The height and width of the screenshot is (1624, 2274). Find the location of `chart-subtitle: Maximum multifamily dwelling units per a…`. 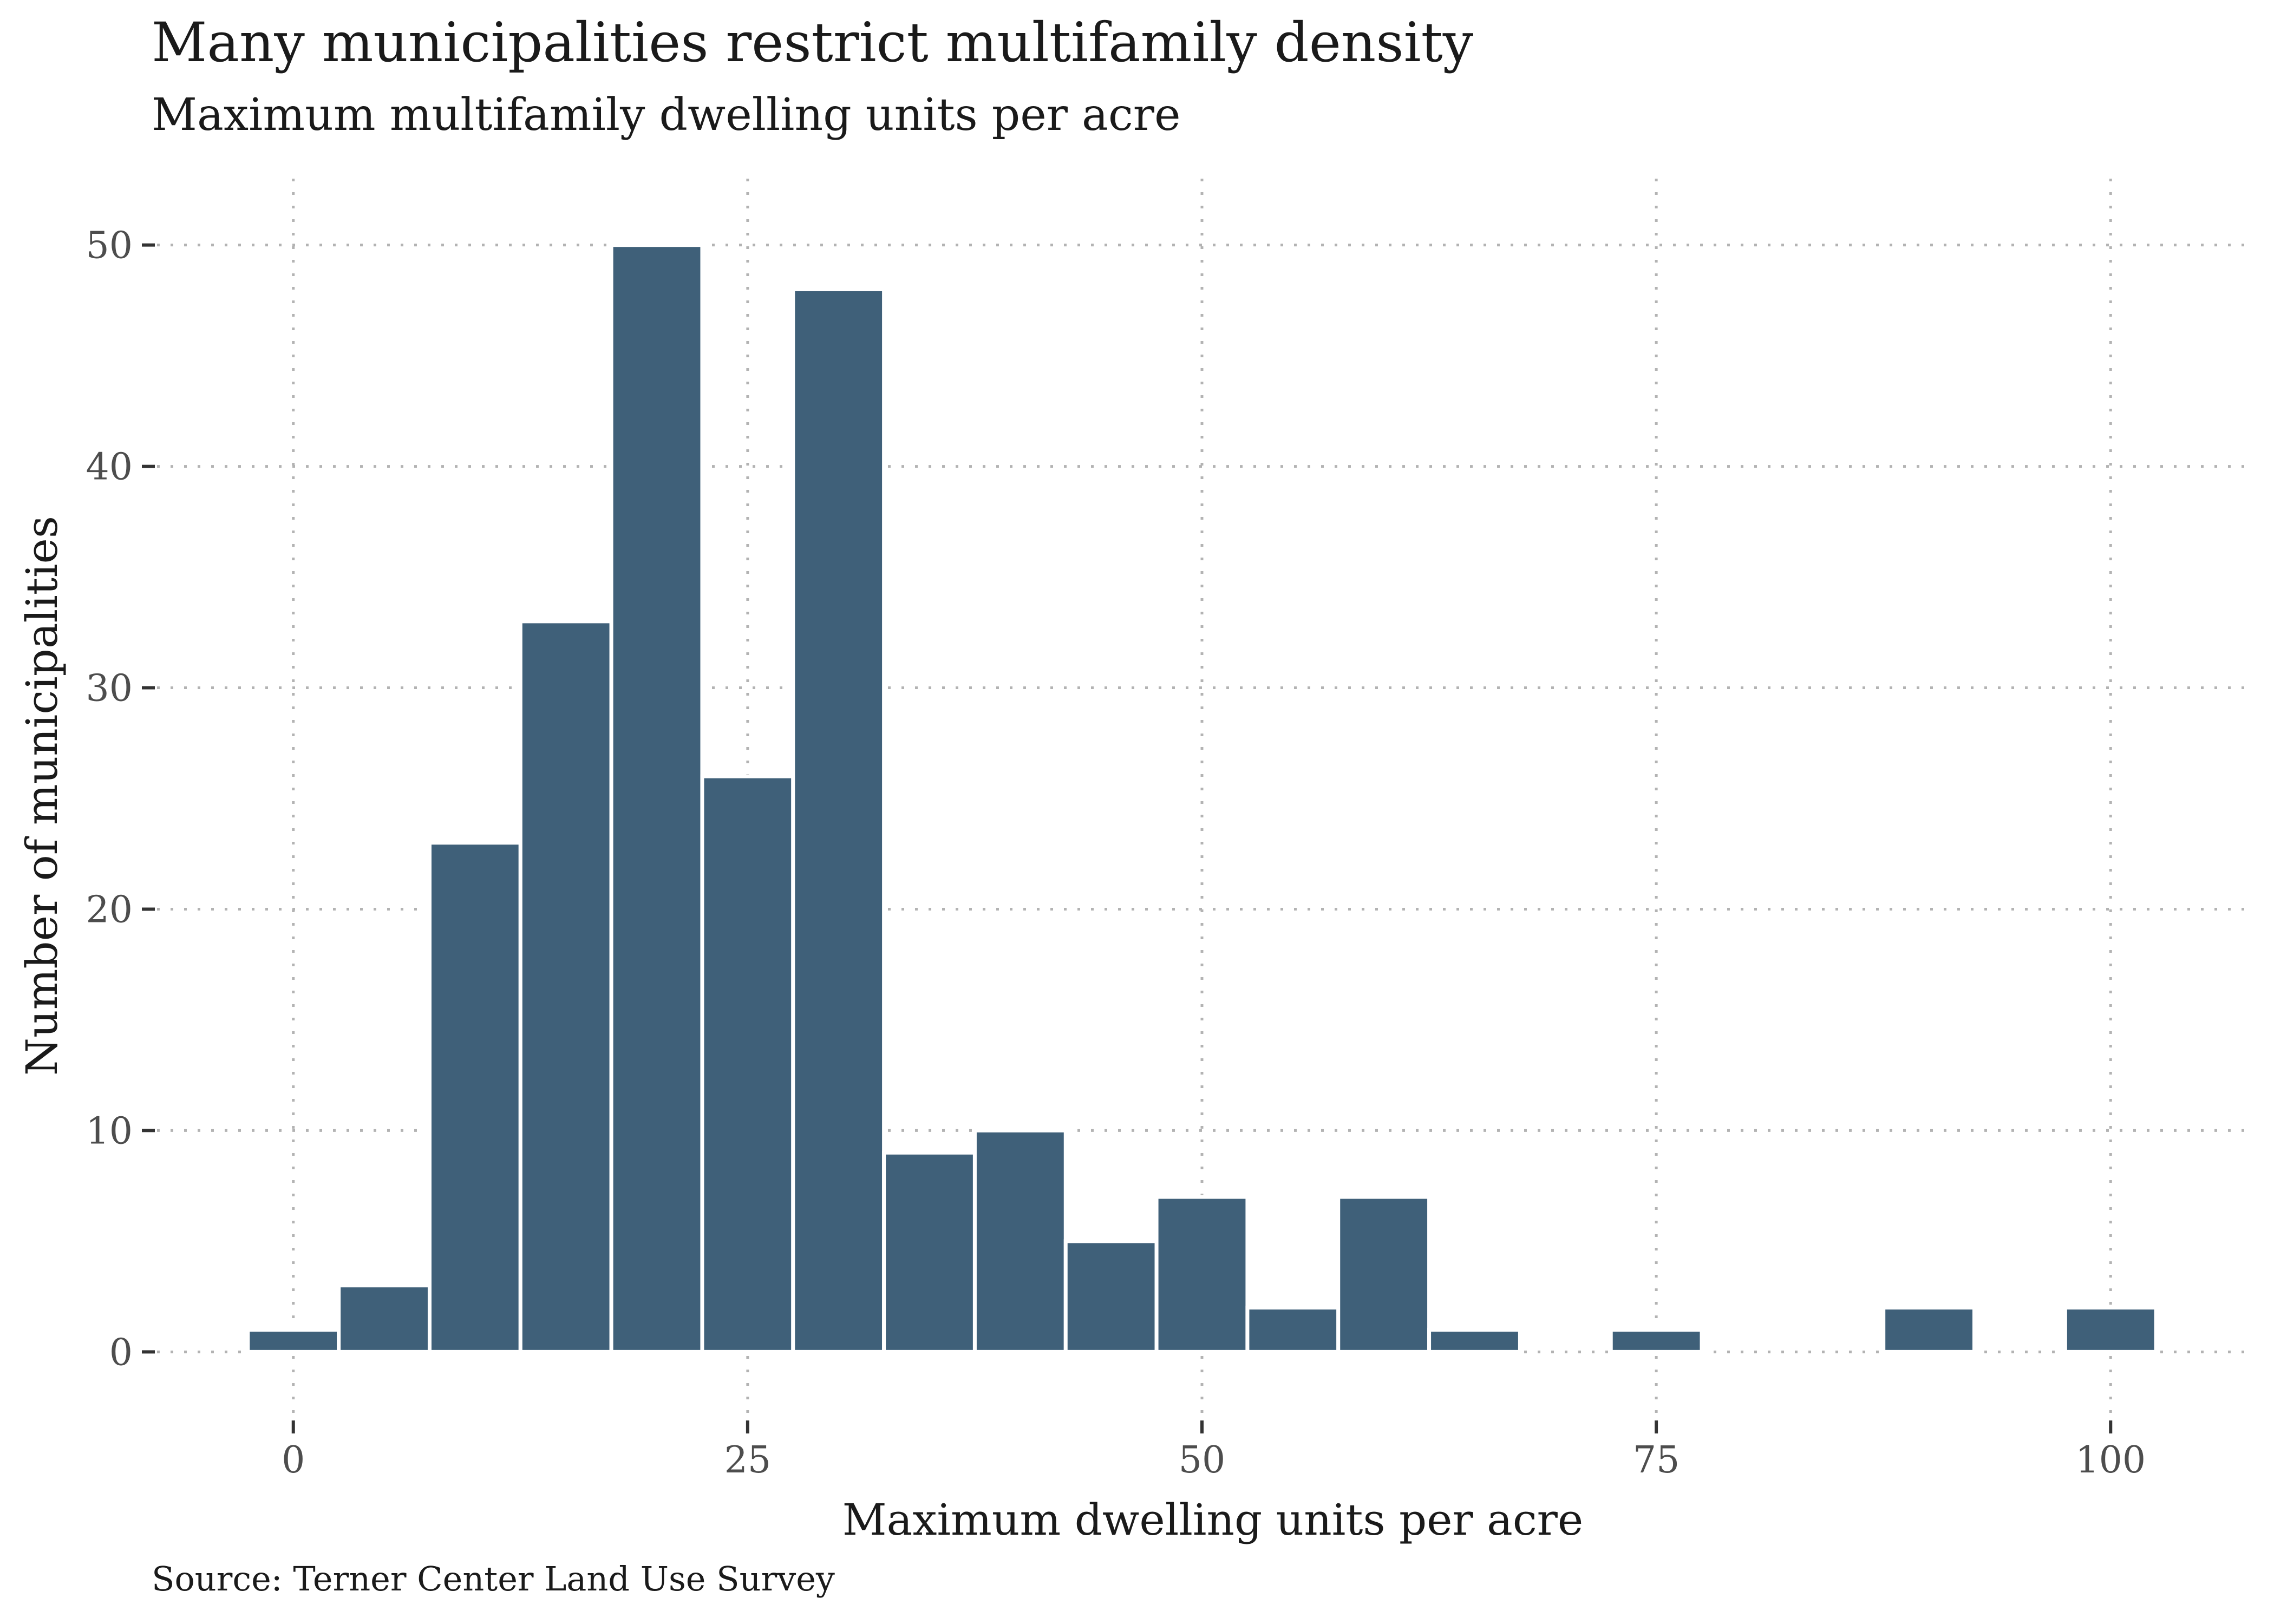

chart-subtitle: Maximum multifamily dwelling units per a… is located at coordinates (667, 115).